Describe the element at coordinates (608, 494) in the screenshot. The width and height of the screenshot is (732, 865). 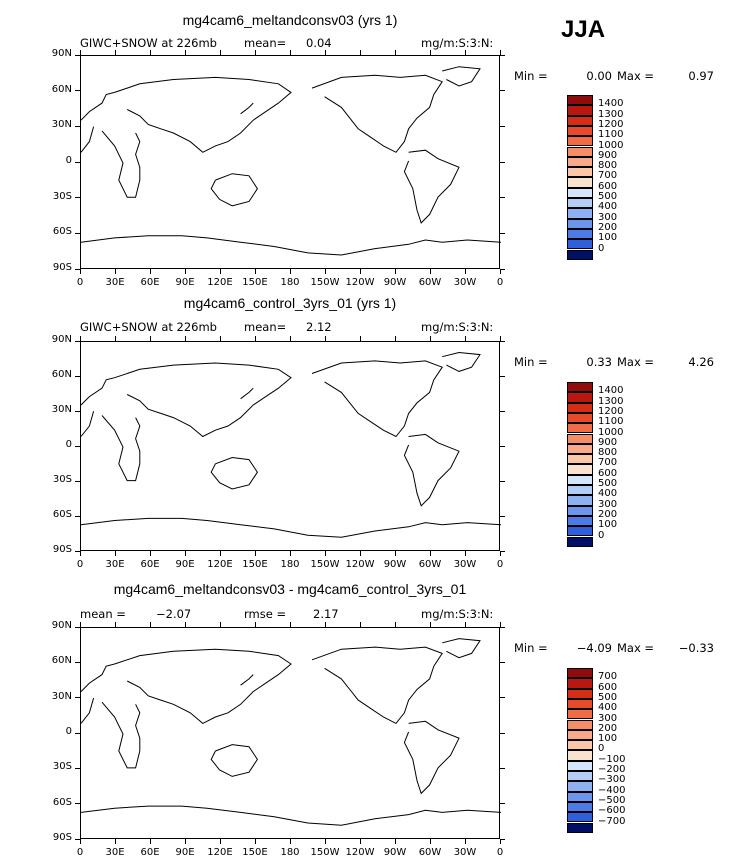
I see `colorbar-label: 400` at that location.